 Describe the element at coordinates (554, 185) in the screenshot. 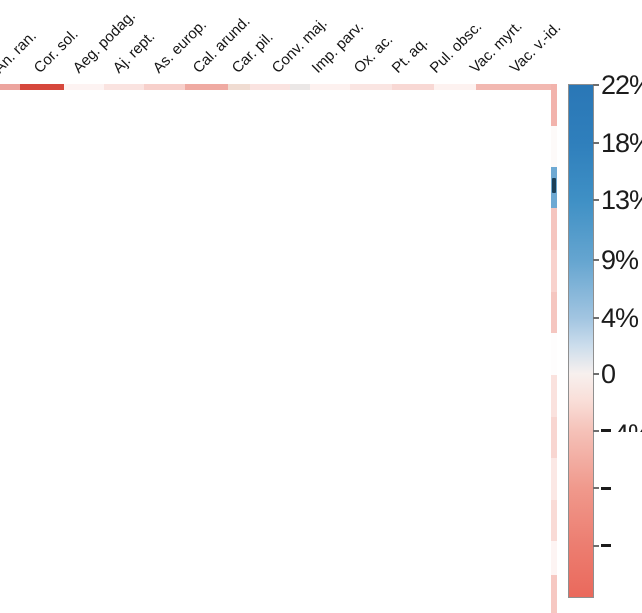

I see `significance-marker-icon` at that location.